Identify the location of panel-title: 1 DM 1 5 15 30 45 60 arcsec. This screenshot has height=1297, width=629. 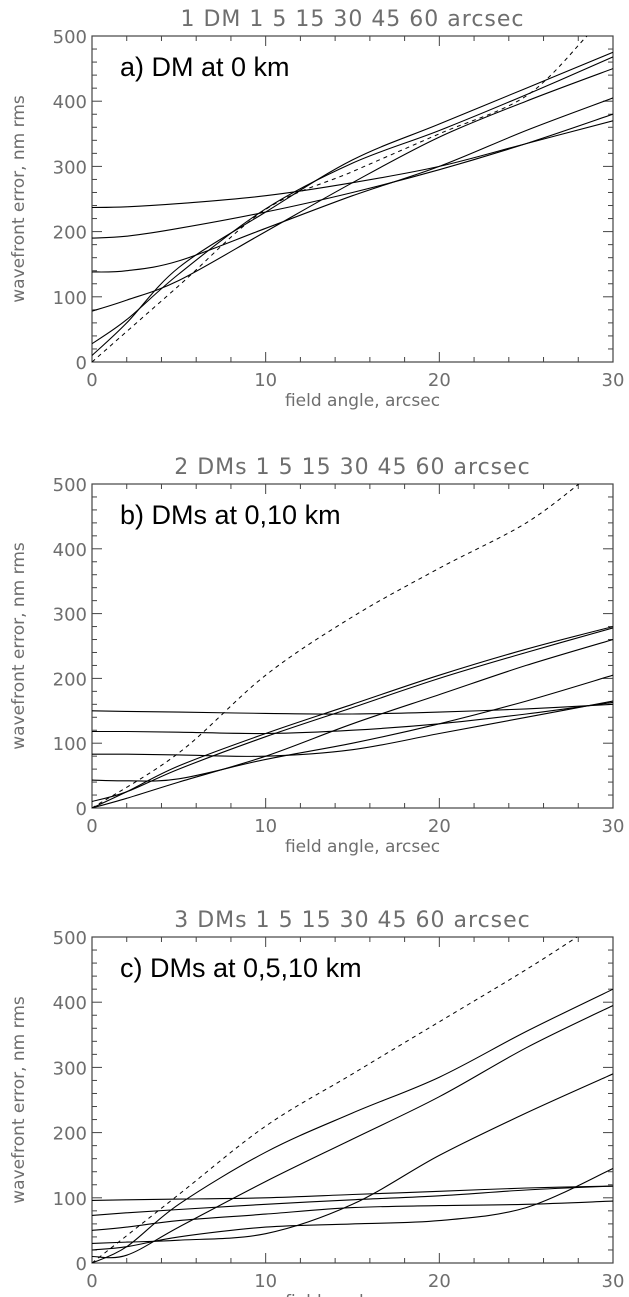
(352, 19).